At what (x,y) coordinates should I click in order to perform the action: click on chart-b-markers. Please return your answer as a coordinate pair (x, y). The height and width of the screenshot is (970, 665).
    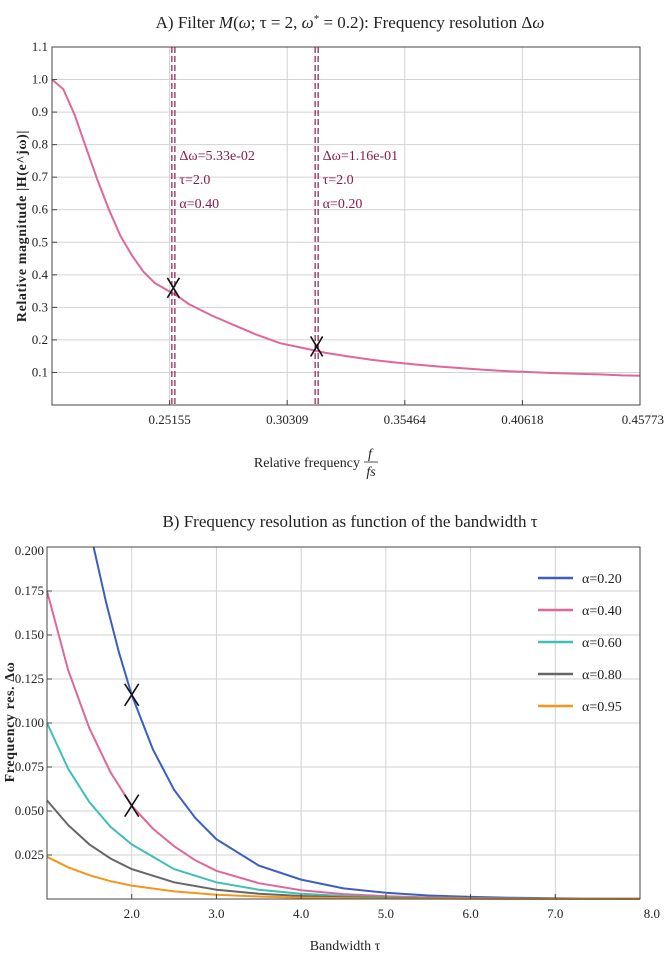
    Looking at the image, I should click on (132, 750).